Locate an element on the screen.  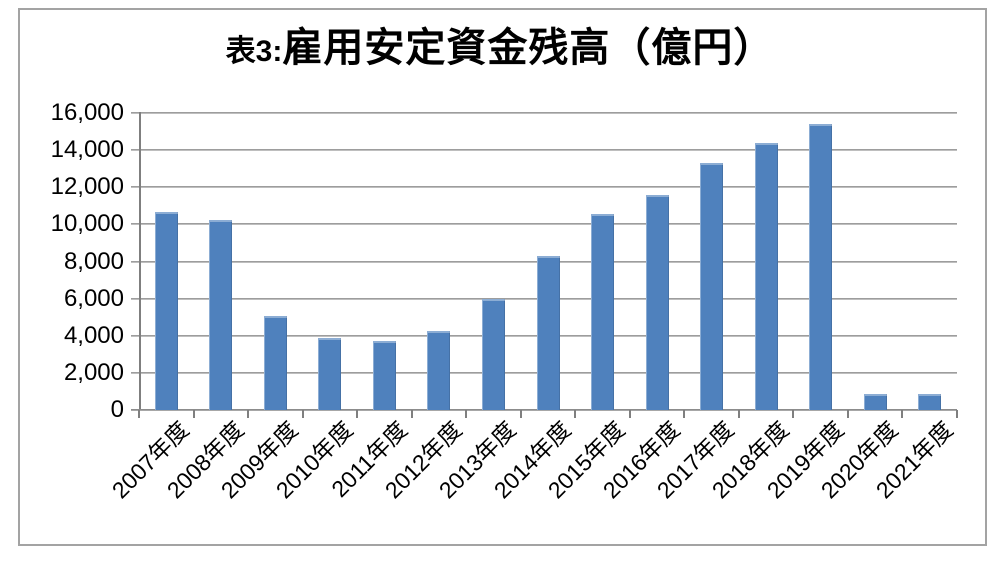
y-tick-label: 10,000 is located at coordinates (87, 224).